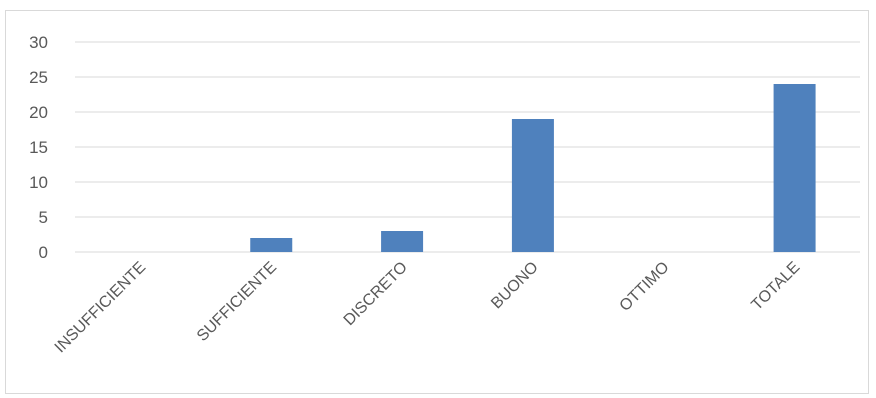 Image resolution: width=876 pixels, height=398 pixels. I want to click on y-tick-label: 5, so click(43, 217).